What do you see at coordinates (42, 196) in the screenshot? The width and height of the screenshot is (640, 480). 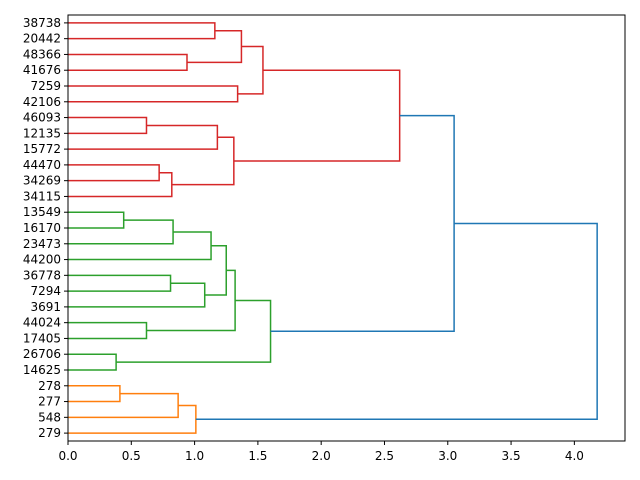 I see `leaf-label: 34115` at bounding box center [42, 196].